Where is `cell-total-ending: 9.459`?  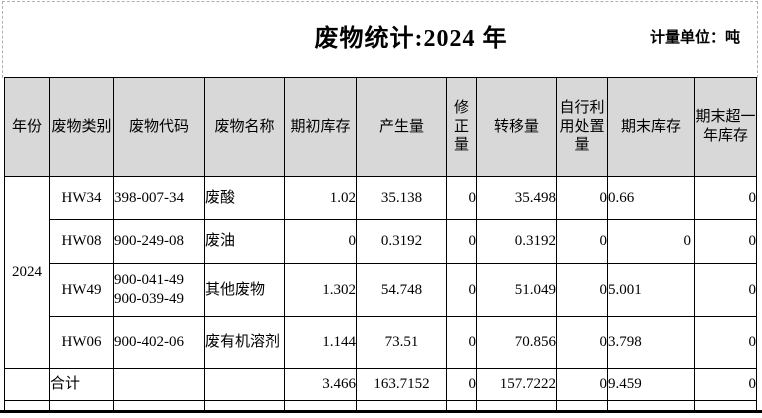 cell-total-ending: 9.459 is located at coordinates (651, 384).